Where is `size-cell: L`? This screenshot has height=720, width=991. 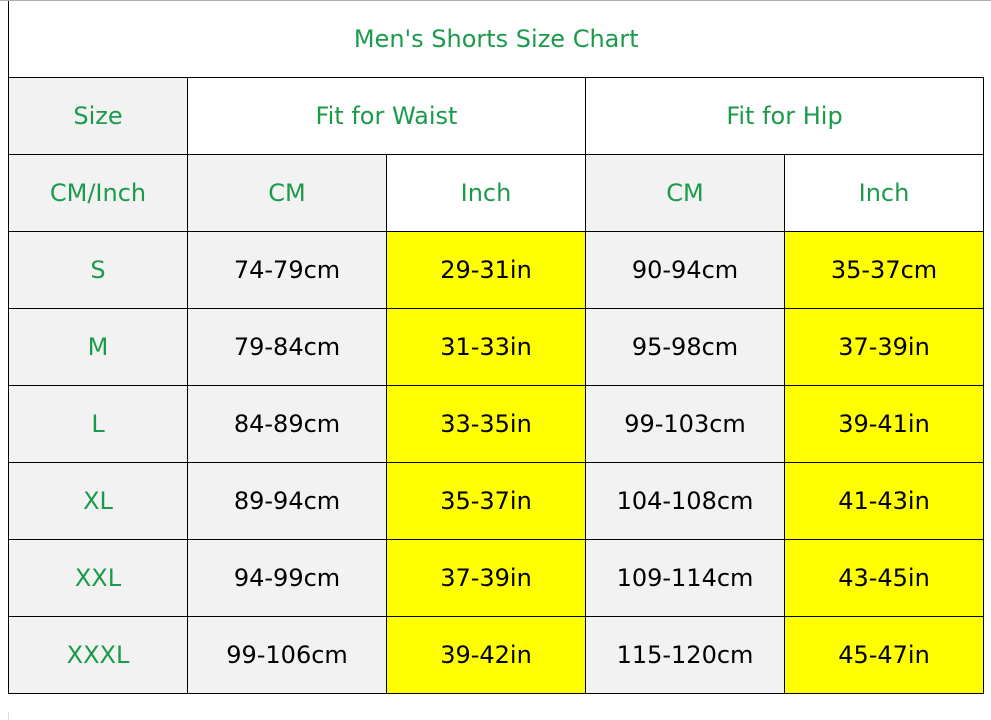
size-cell: L is located at coordinates (98, 424).